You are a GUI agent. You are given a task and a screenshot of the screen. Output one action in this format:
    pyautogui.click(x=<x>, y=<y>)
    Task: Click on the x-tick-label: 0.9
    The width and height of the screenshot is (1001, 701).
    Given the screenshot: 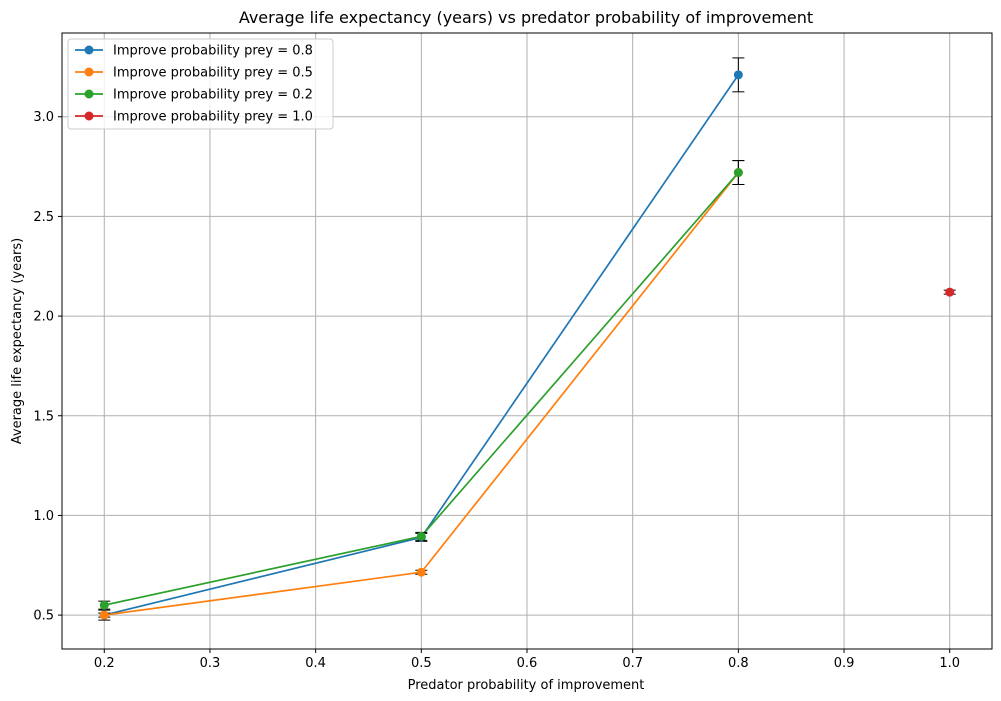 What is the action you would take?
    pyautogui.click(x=844, y=663)
    